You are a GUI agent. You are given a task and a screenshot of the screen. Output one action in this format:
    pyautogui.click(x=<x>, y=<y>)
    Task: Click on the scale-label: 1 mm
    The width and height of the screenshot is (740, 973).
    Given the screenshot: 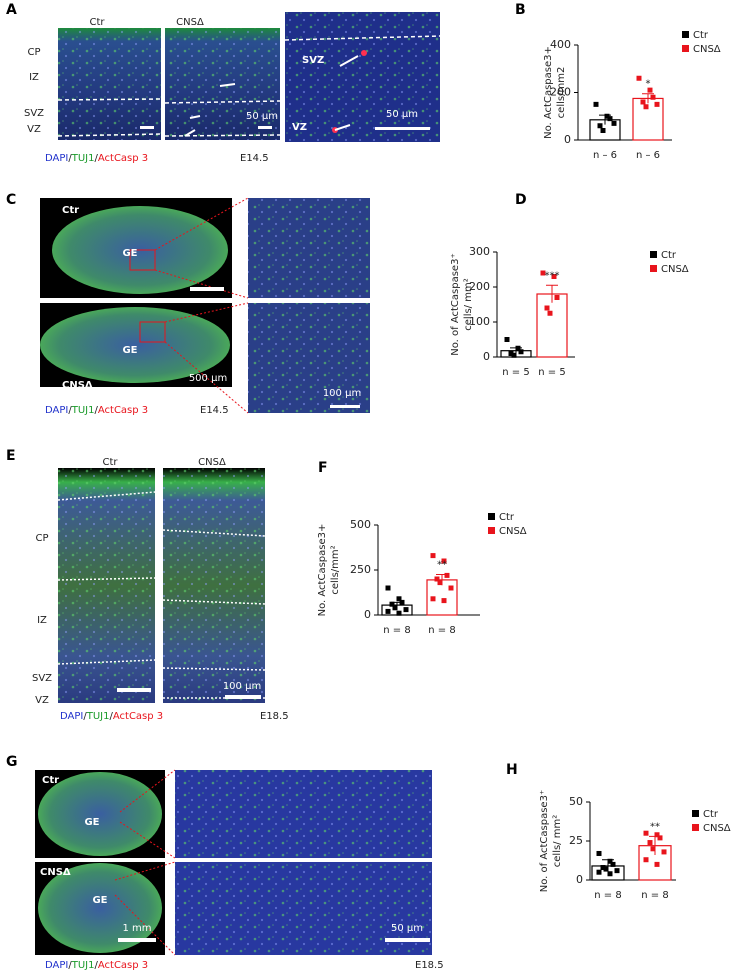 What is the action you would take?
    pyautogui.click(x=136, y=928)
    